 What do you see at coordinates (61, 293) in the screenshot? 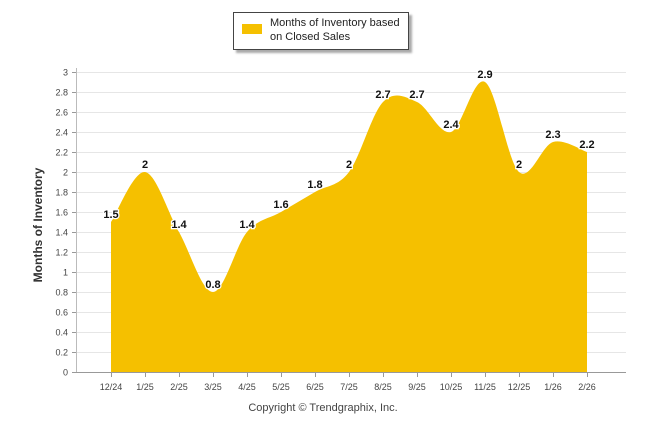
I see `y-tick-label: 0.8` at bounding box center [61, 293].